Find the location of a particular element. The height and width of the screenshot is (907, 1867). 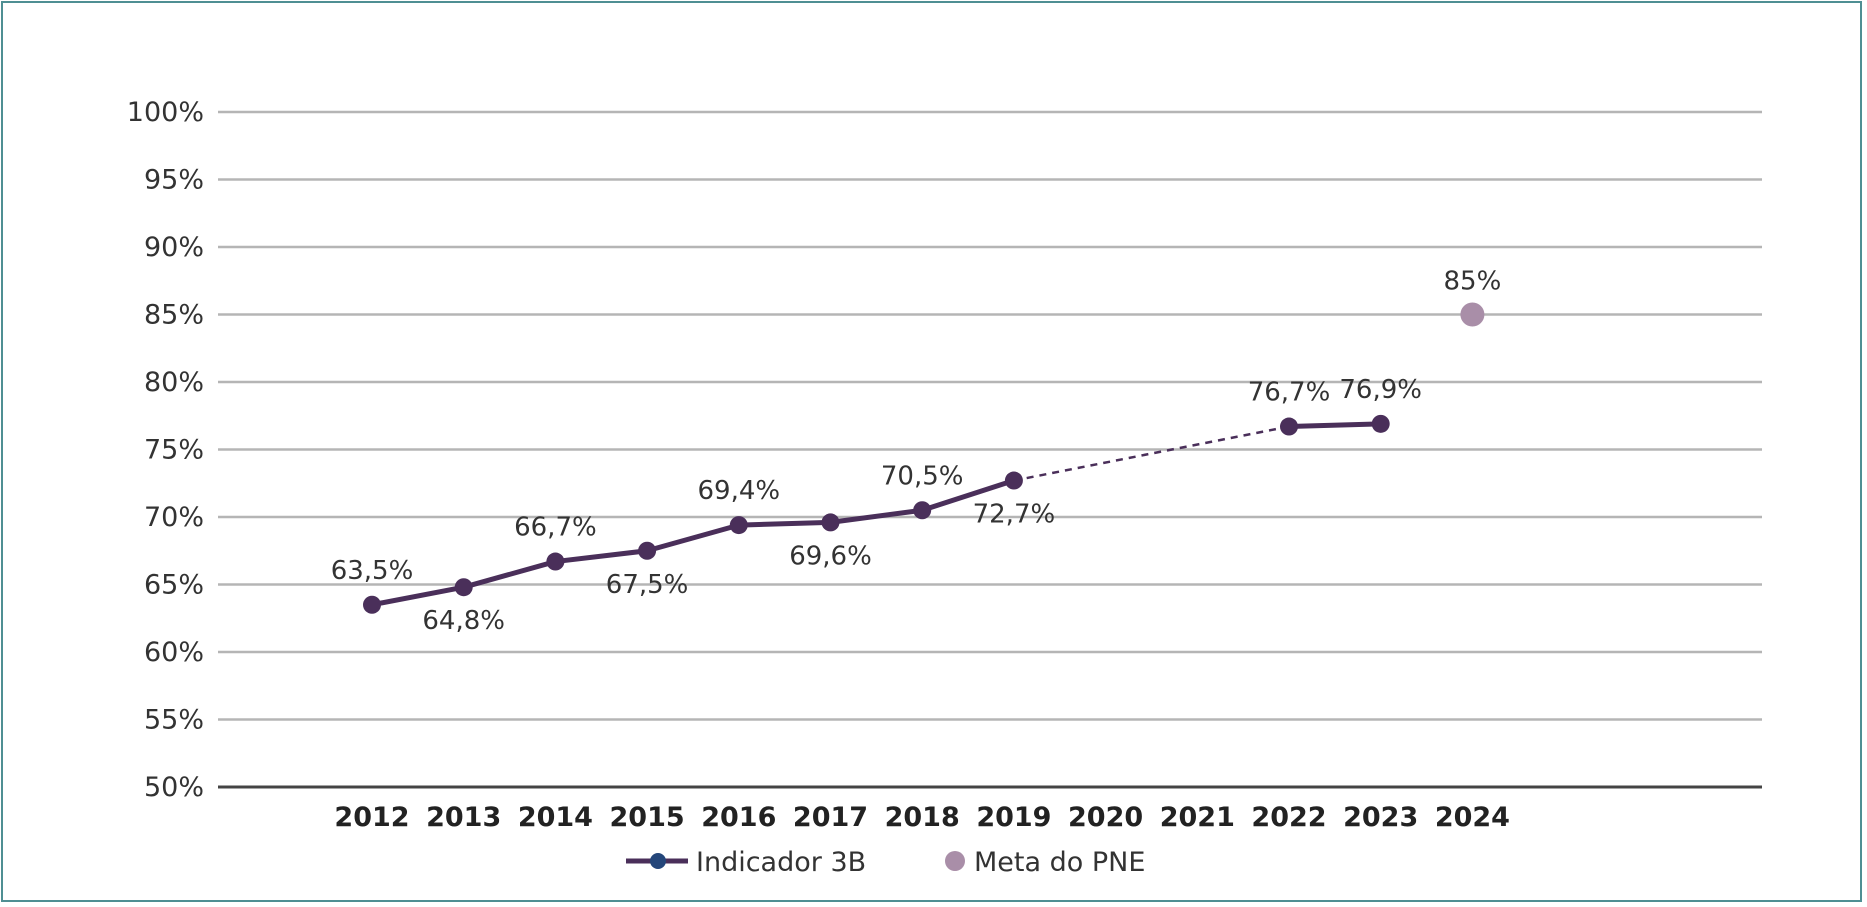

y-tick-label: 70% is located at coordinates (174, 517).